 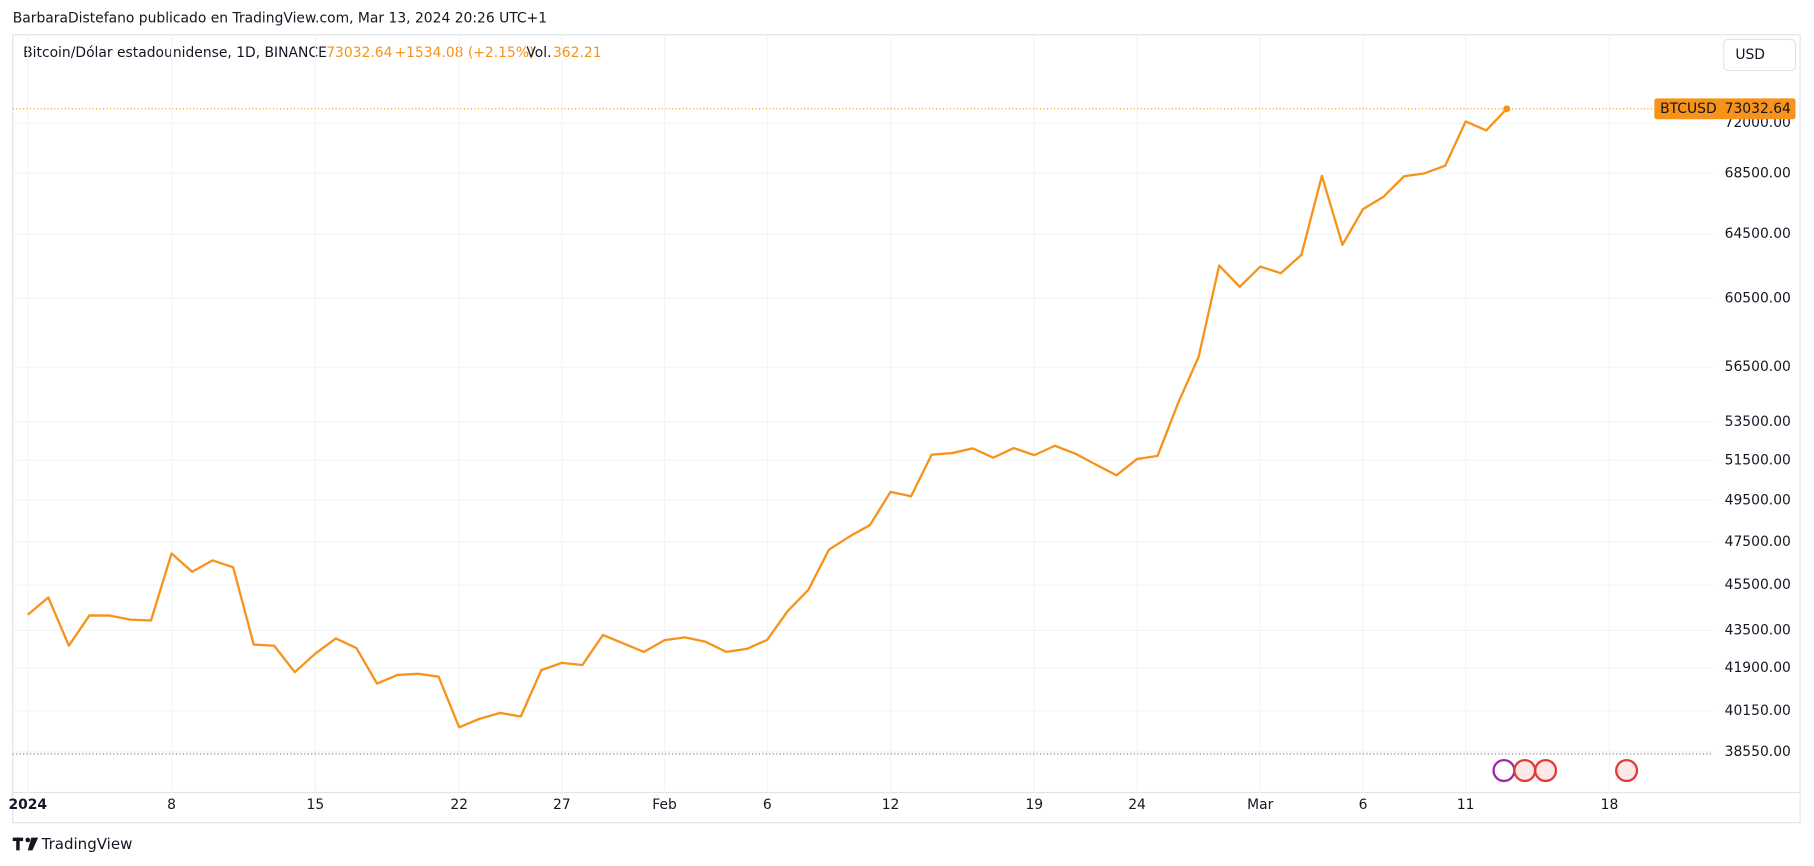 I want to click on legend-price: 73032.64, so click(x=359, y=53).